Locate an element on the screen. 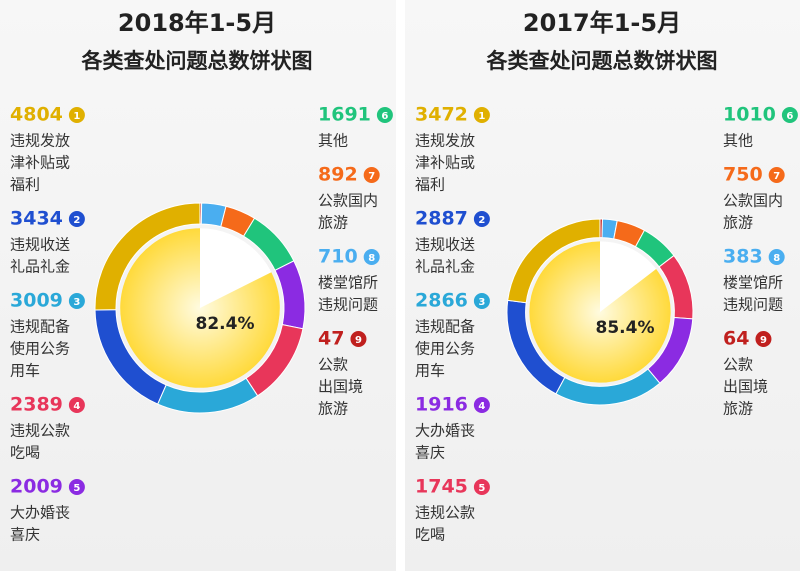 The height and width of the screenshot is (571, 800). legend-value: 2389 is located at coordinates (36, 405).